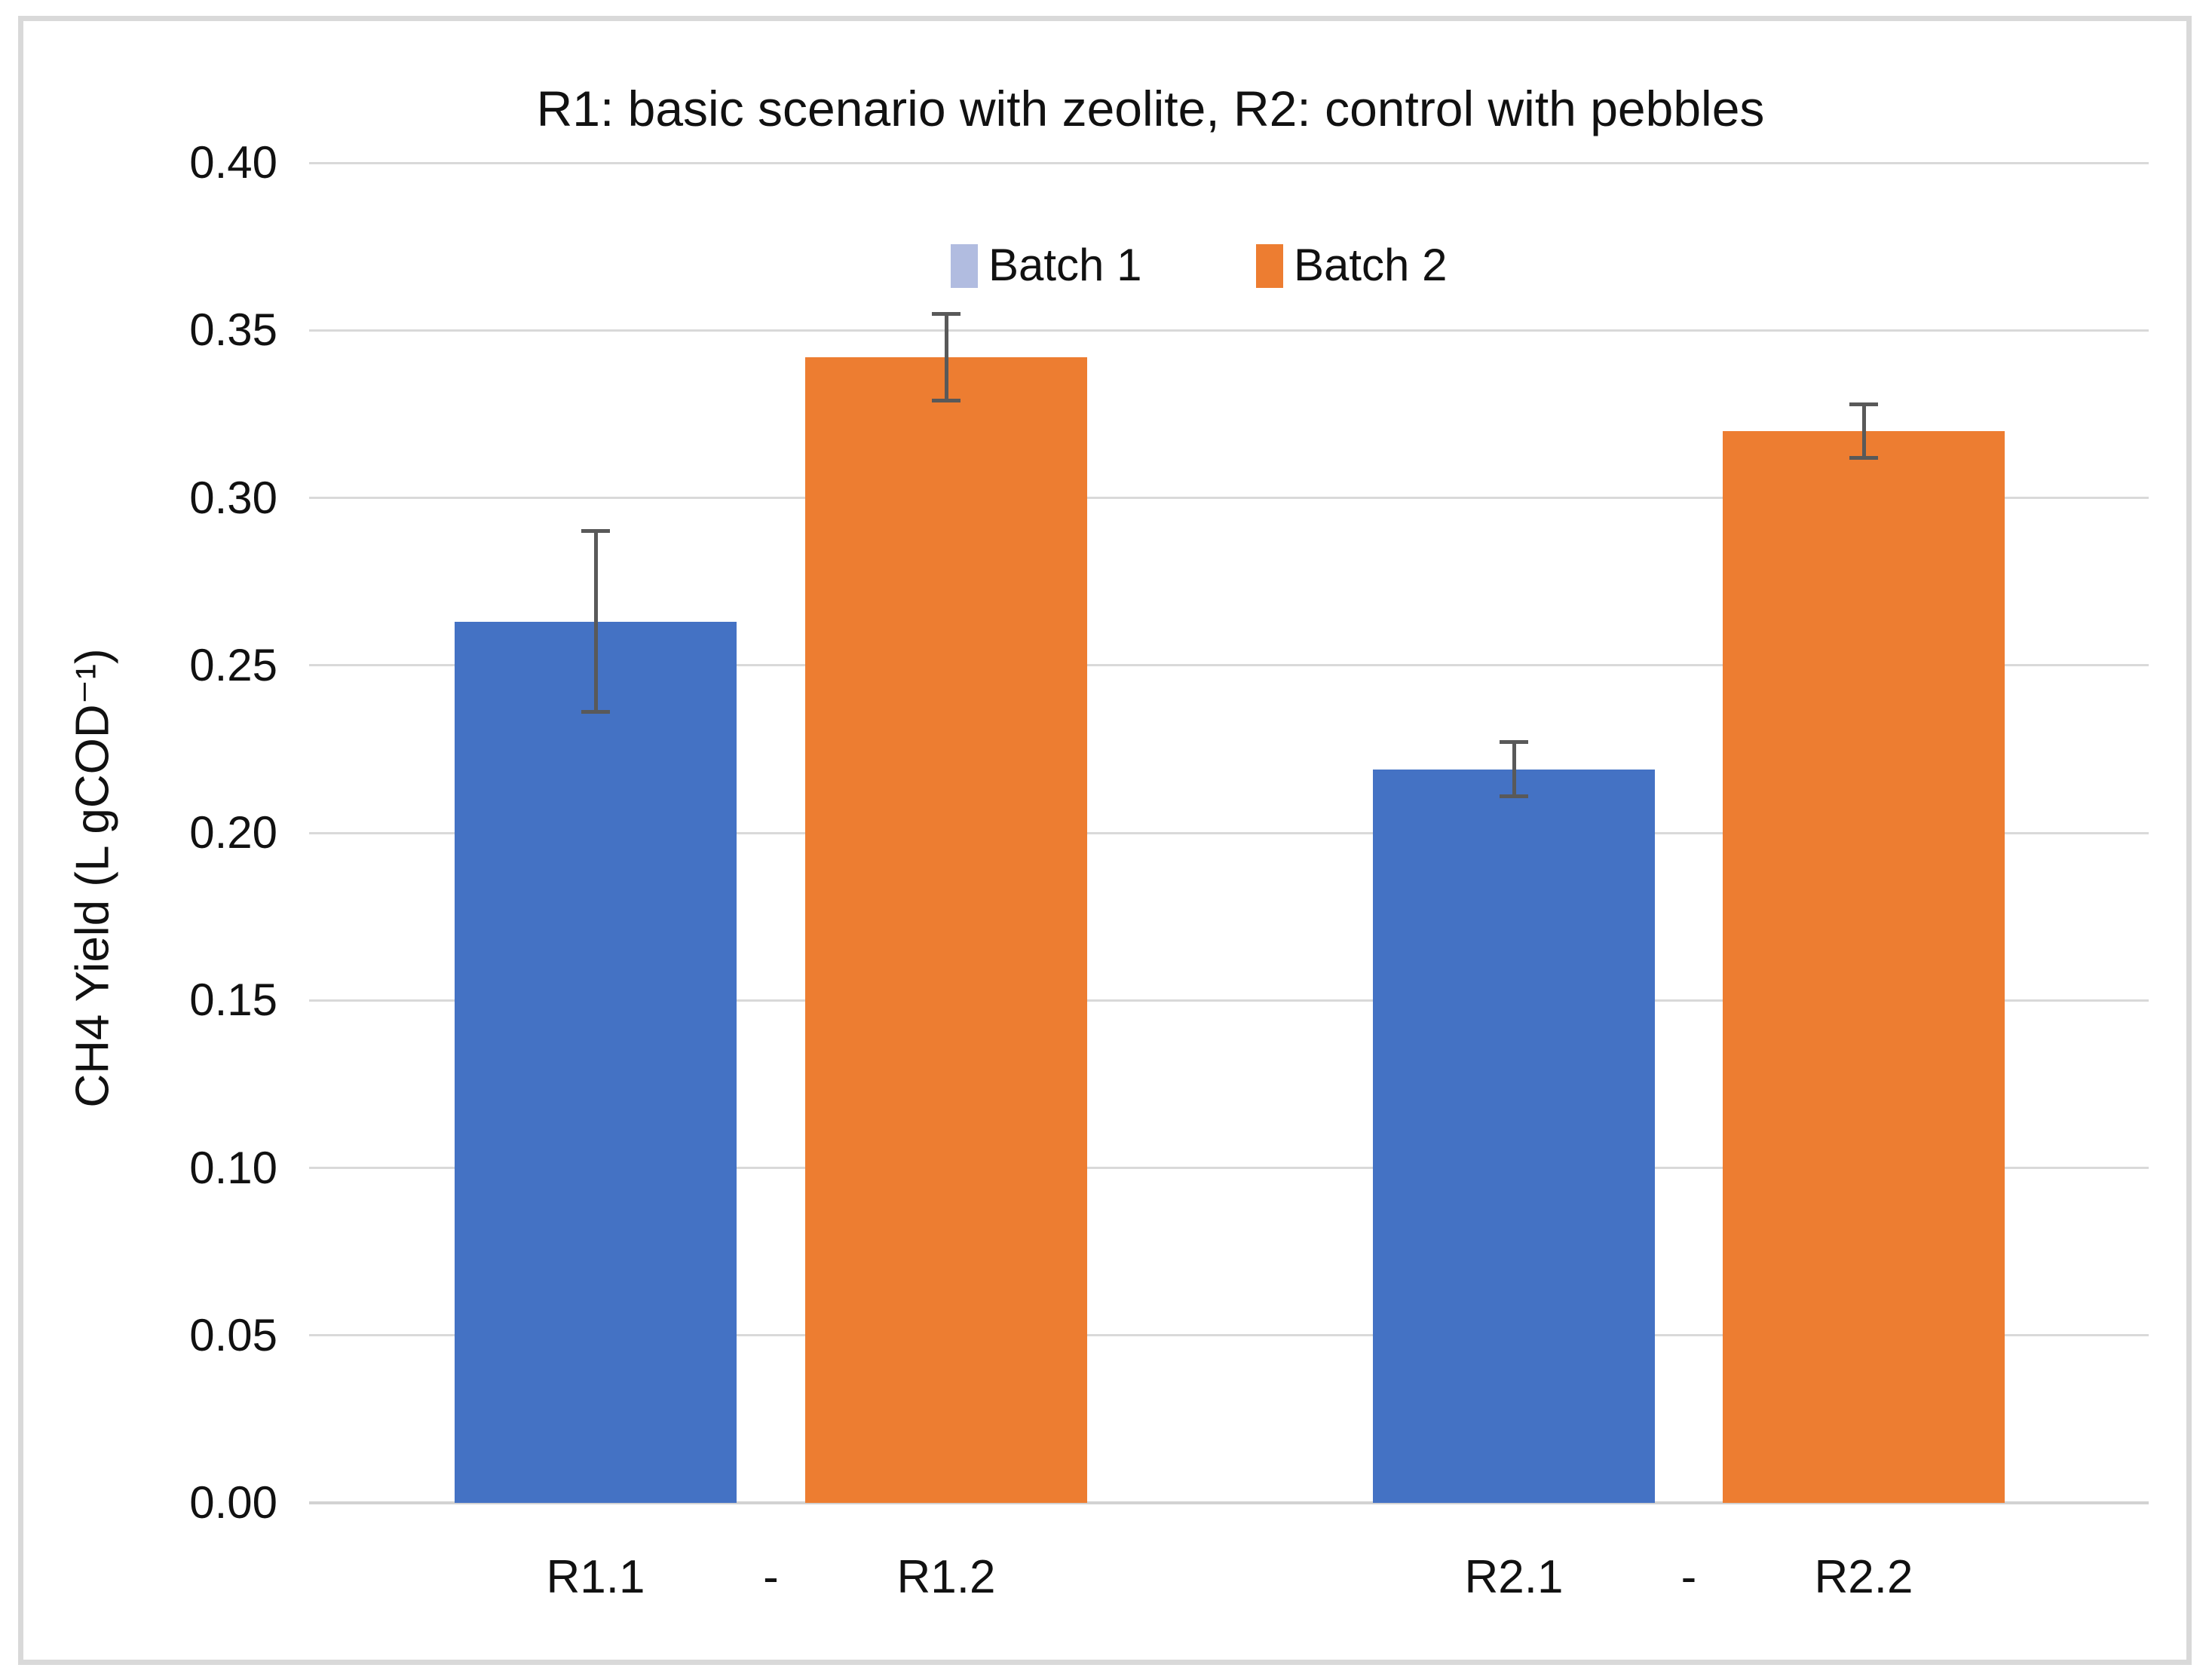  Describe the element at coordinates (1514, 1577) in the screenshot. I see `x-tick-label: R2.1` at that location.